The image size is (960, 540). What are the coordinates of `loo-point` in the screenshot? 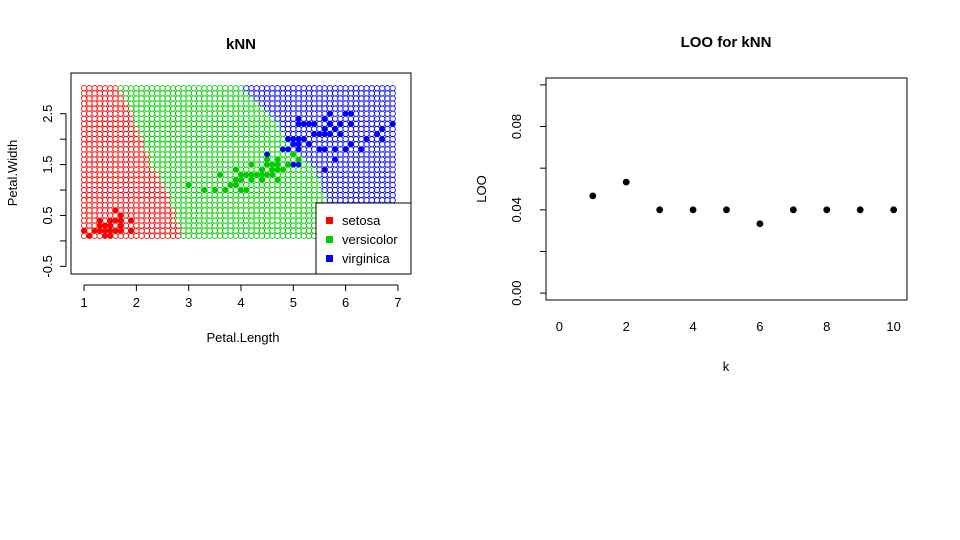 It's located at (860, 210).